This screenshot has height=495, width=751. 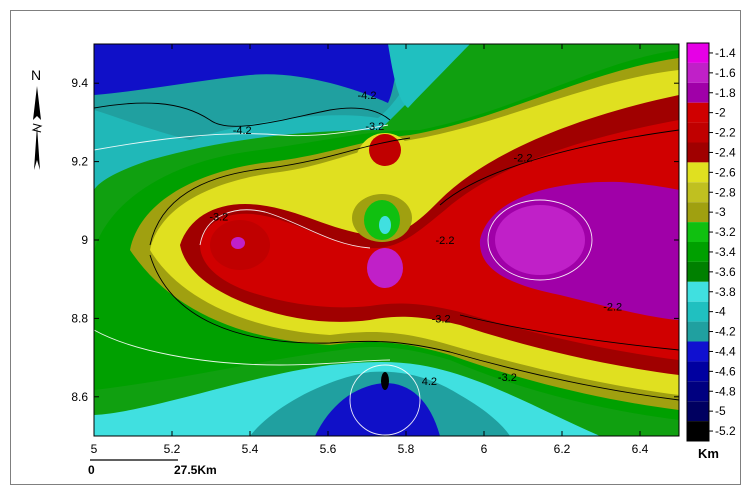 What do you see at coordinates (91, 470) in the screenshot?
I see `scale-start: 0` at bounding box center [91, 470].